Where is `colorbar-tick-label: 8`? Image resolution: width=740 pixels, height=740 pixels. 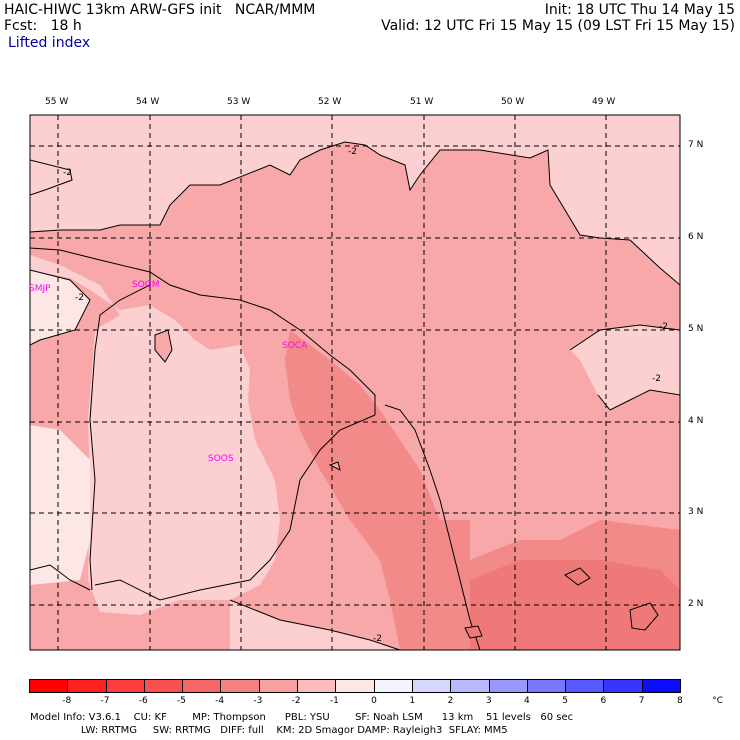 colorbar-tick-label: 8 is located at coordinates (680, 701).